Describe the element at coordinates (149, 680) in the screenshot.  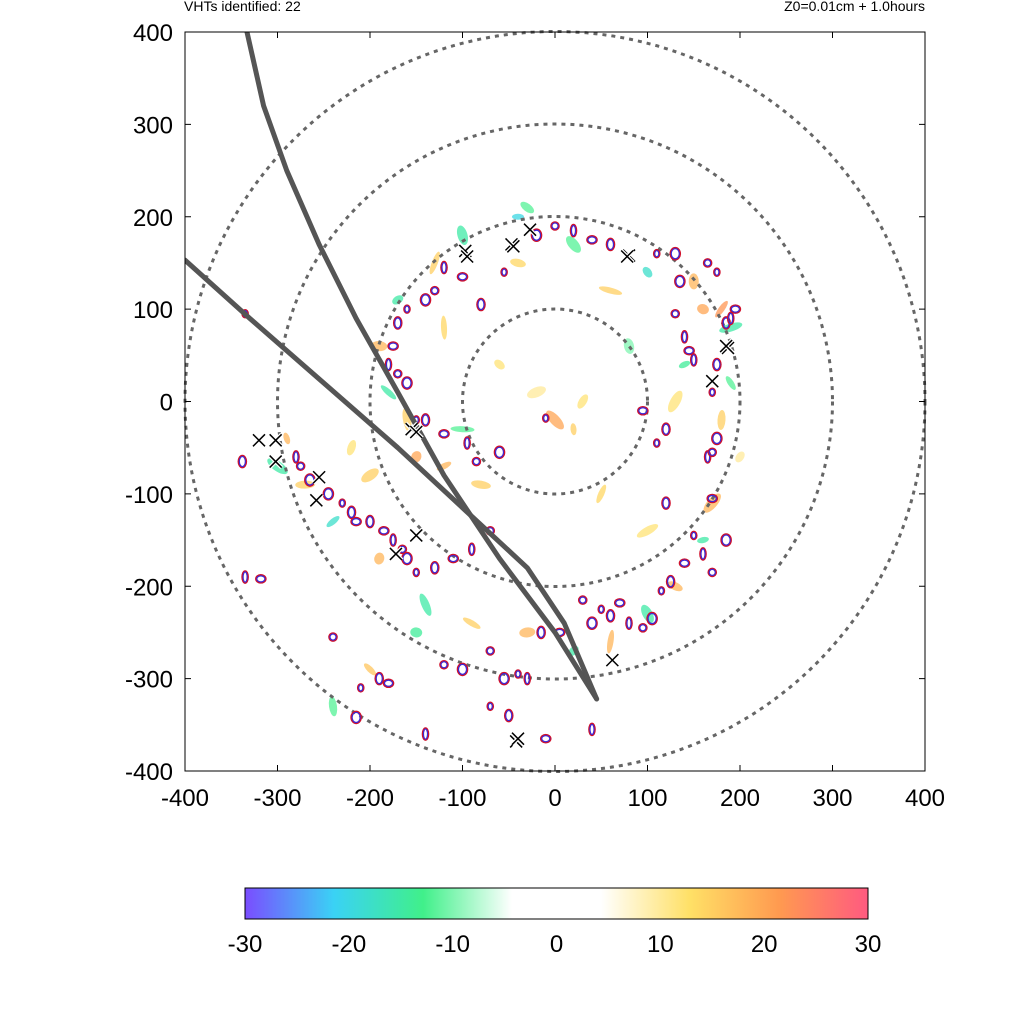
I see `y-tick-label: -300` at that location.